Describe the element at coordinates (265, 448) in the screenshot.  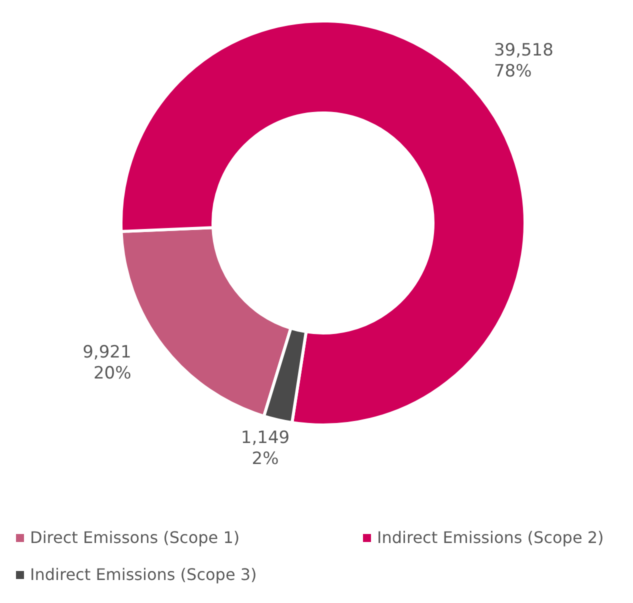
I see `data-label: 1,149 2%` at that location.